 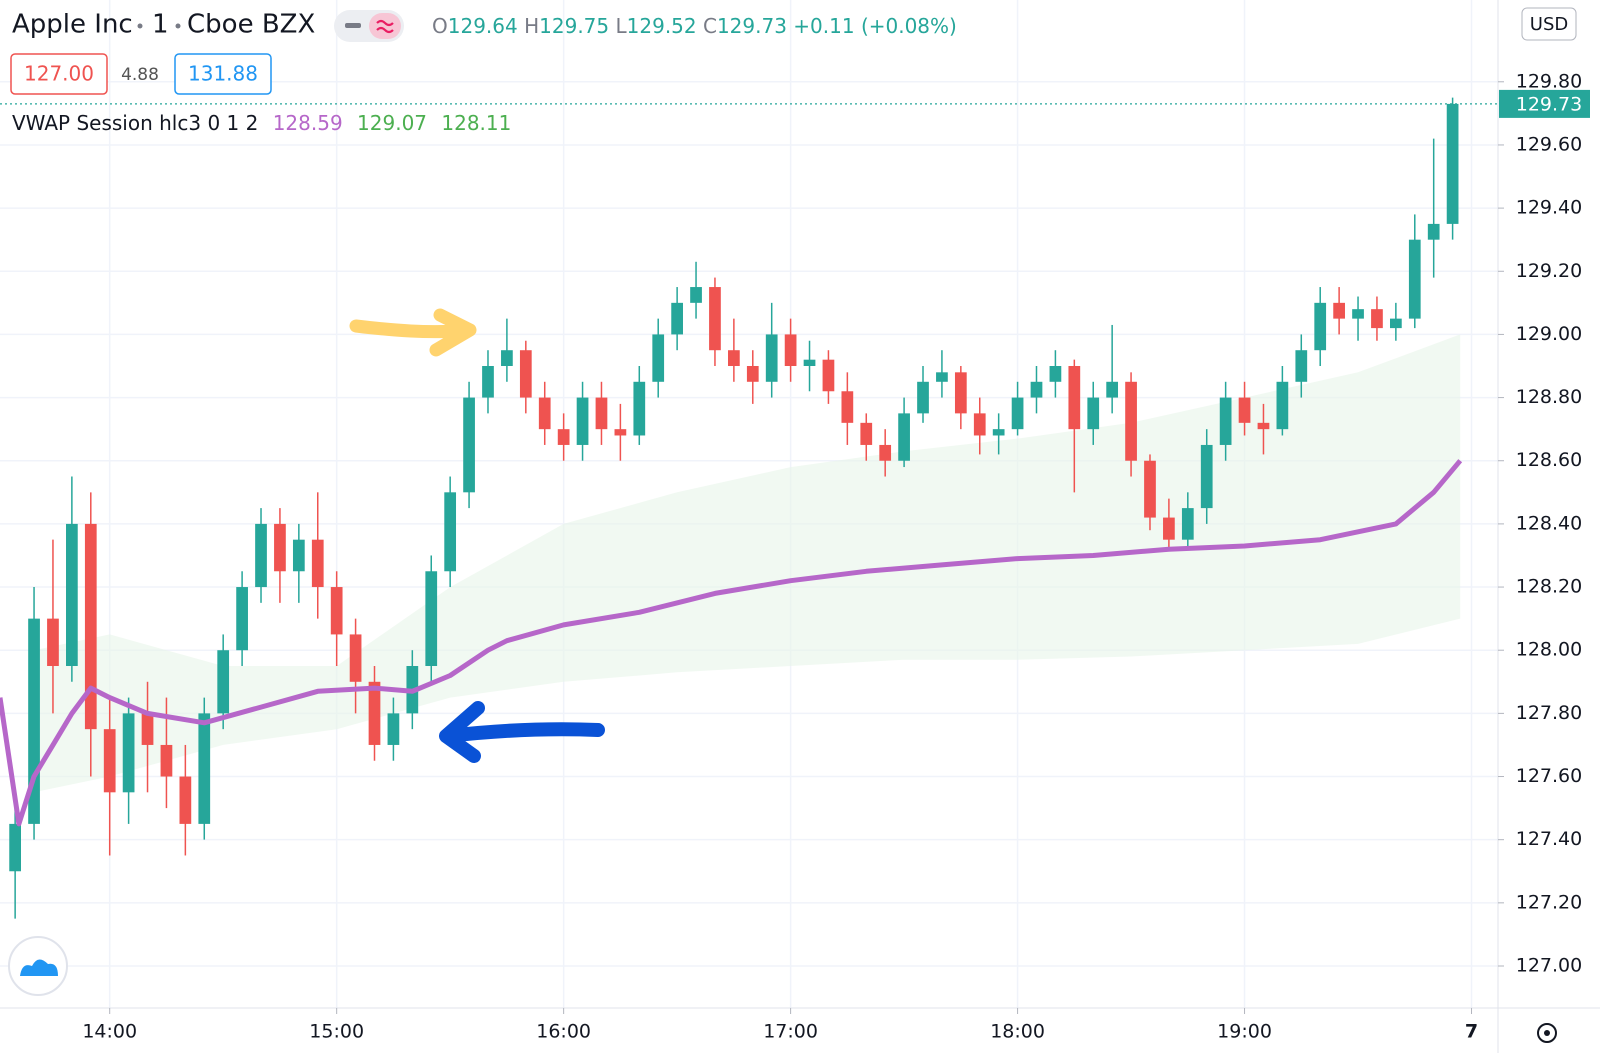 I want to click on toggle-icon-active, so click(x=385, y=26).